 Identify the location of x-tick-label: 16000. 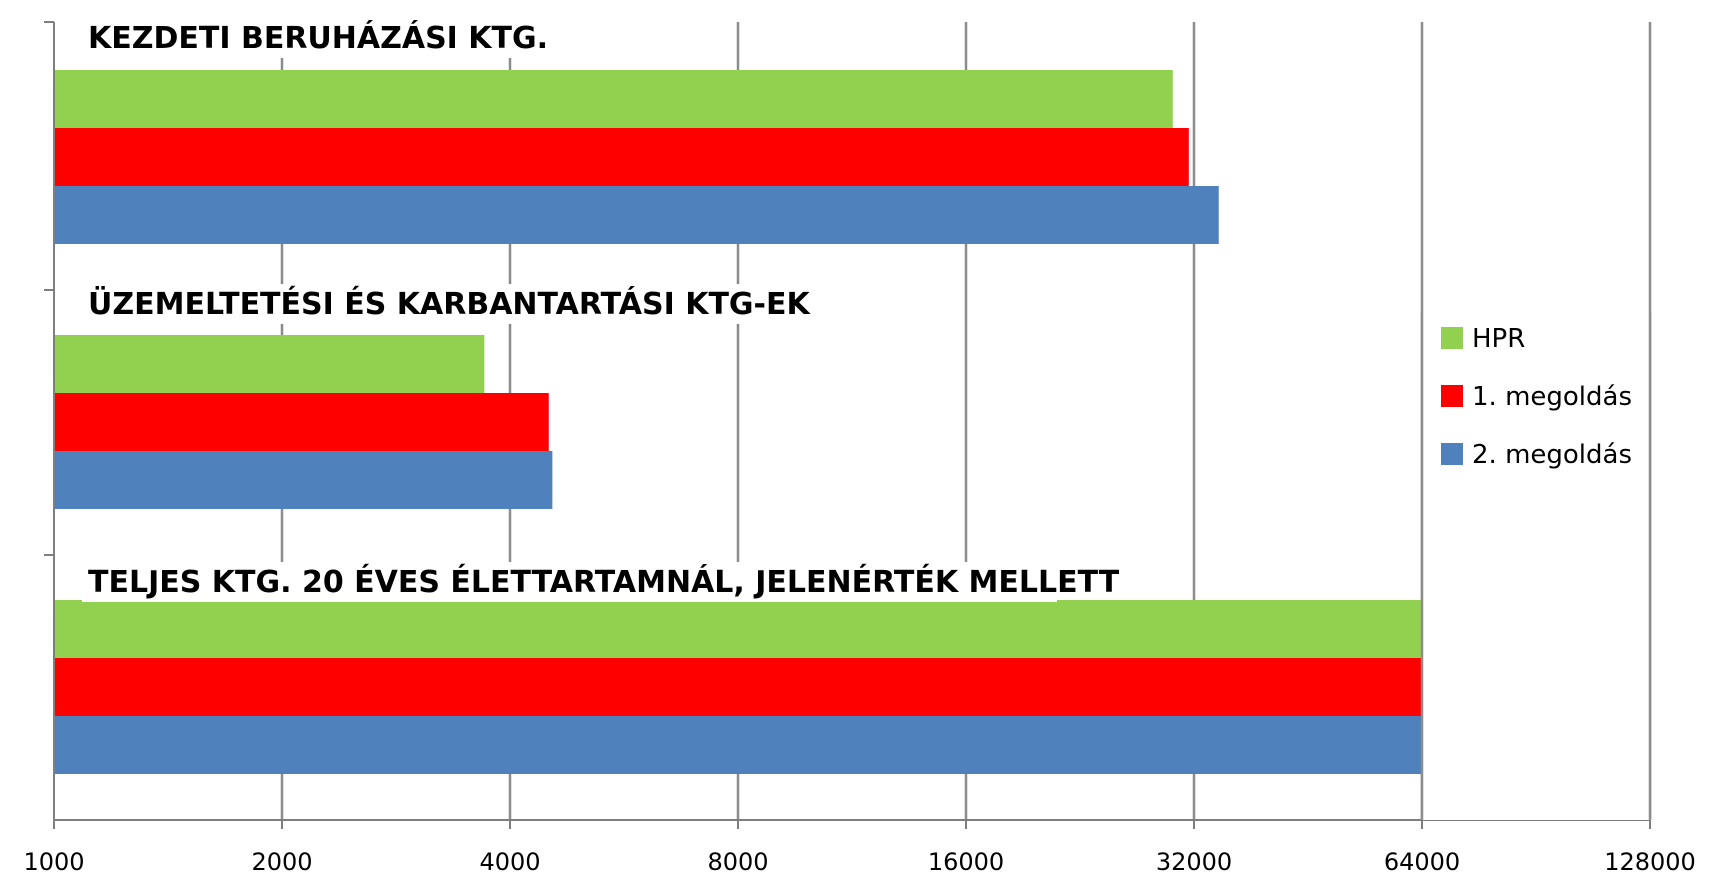
(966, 862).